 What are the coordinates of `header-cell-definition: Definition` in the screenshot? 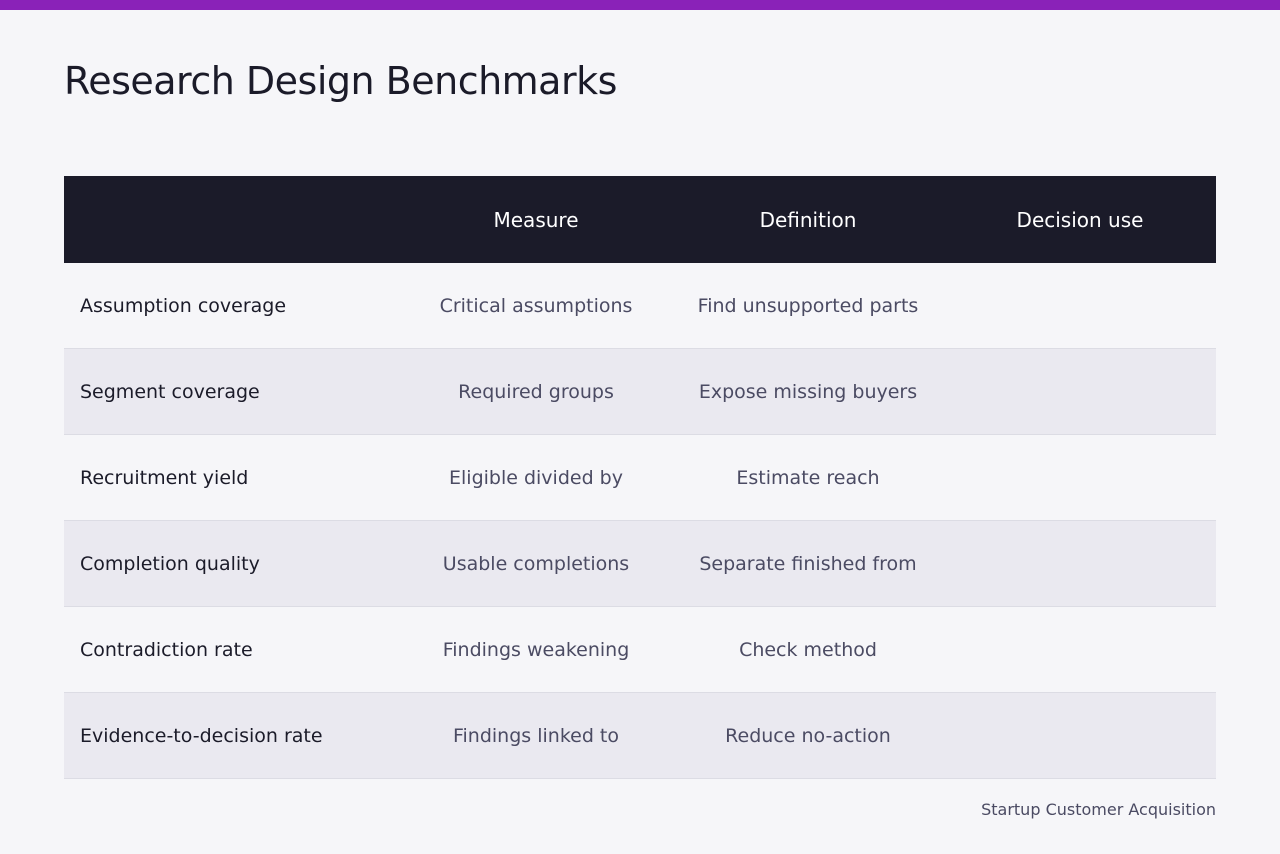 It's located at (808, 219).